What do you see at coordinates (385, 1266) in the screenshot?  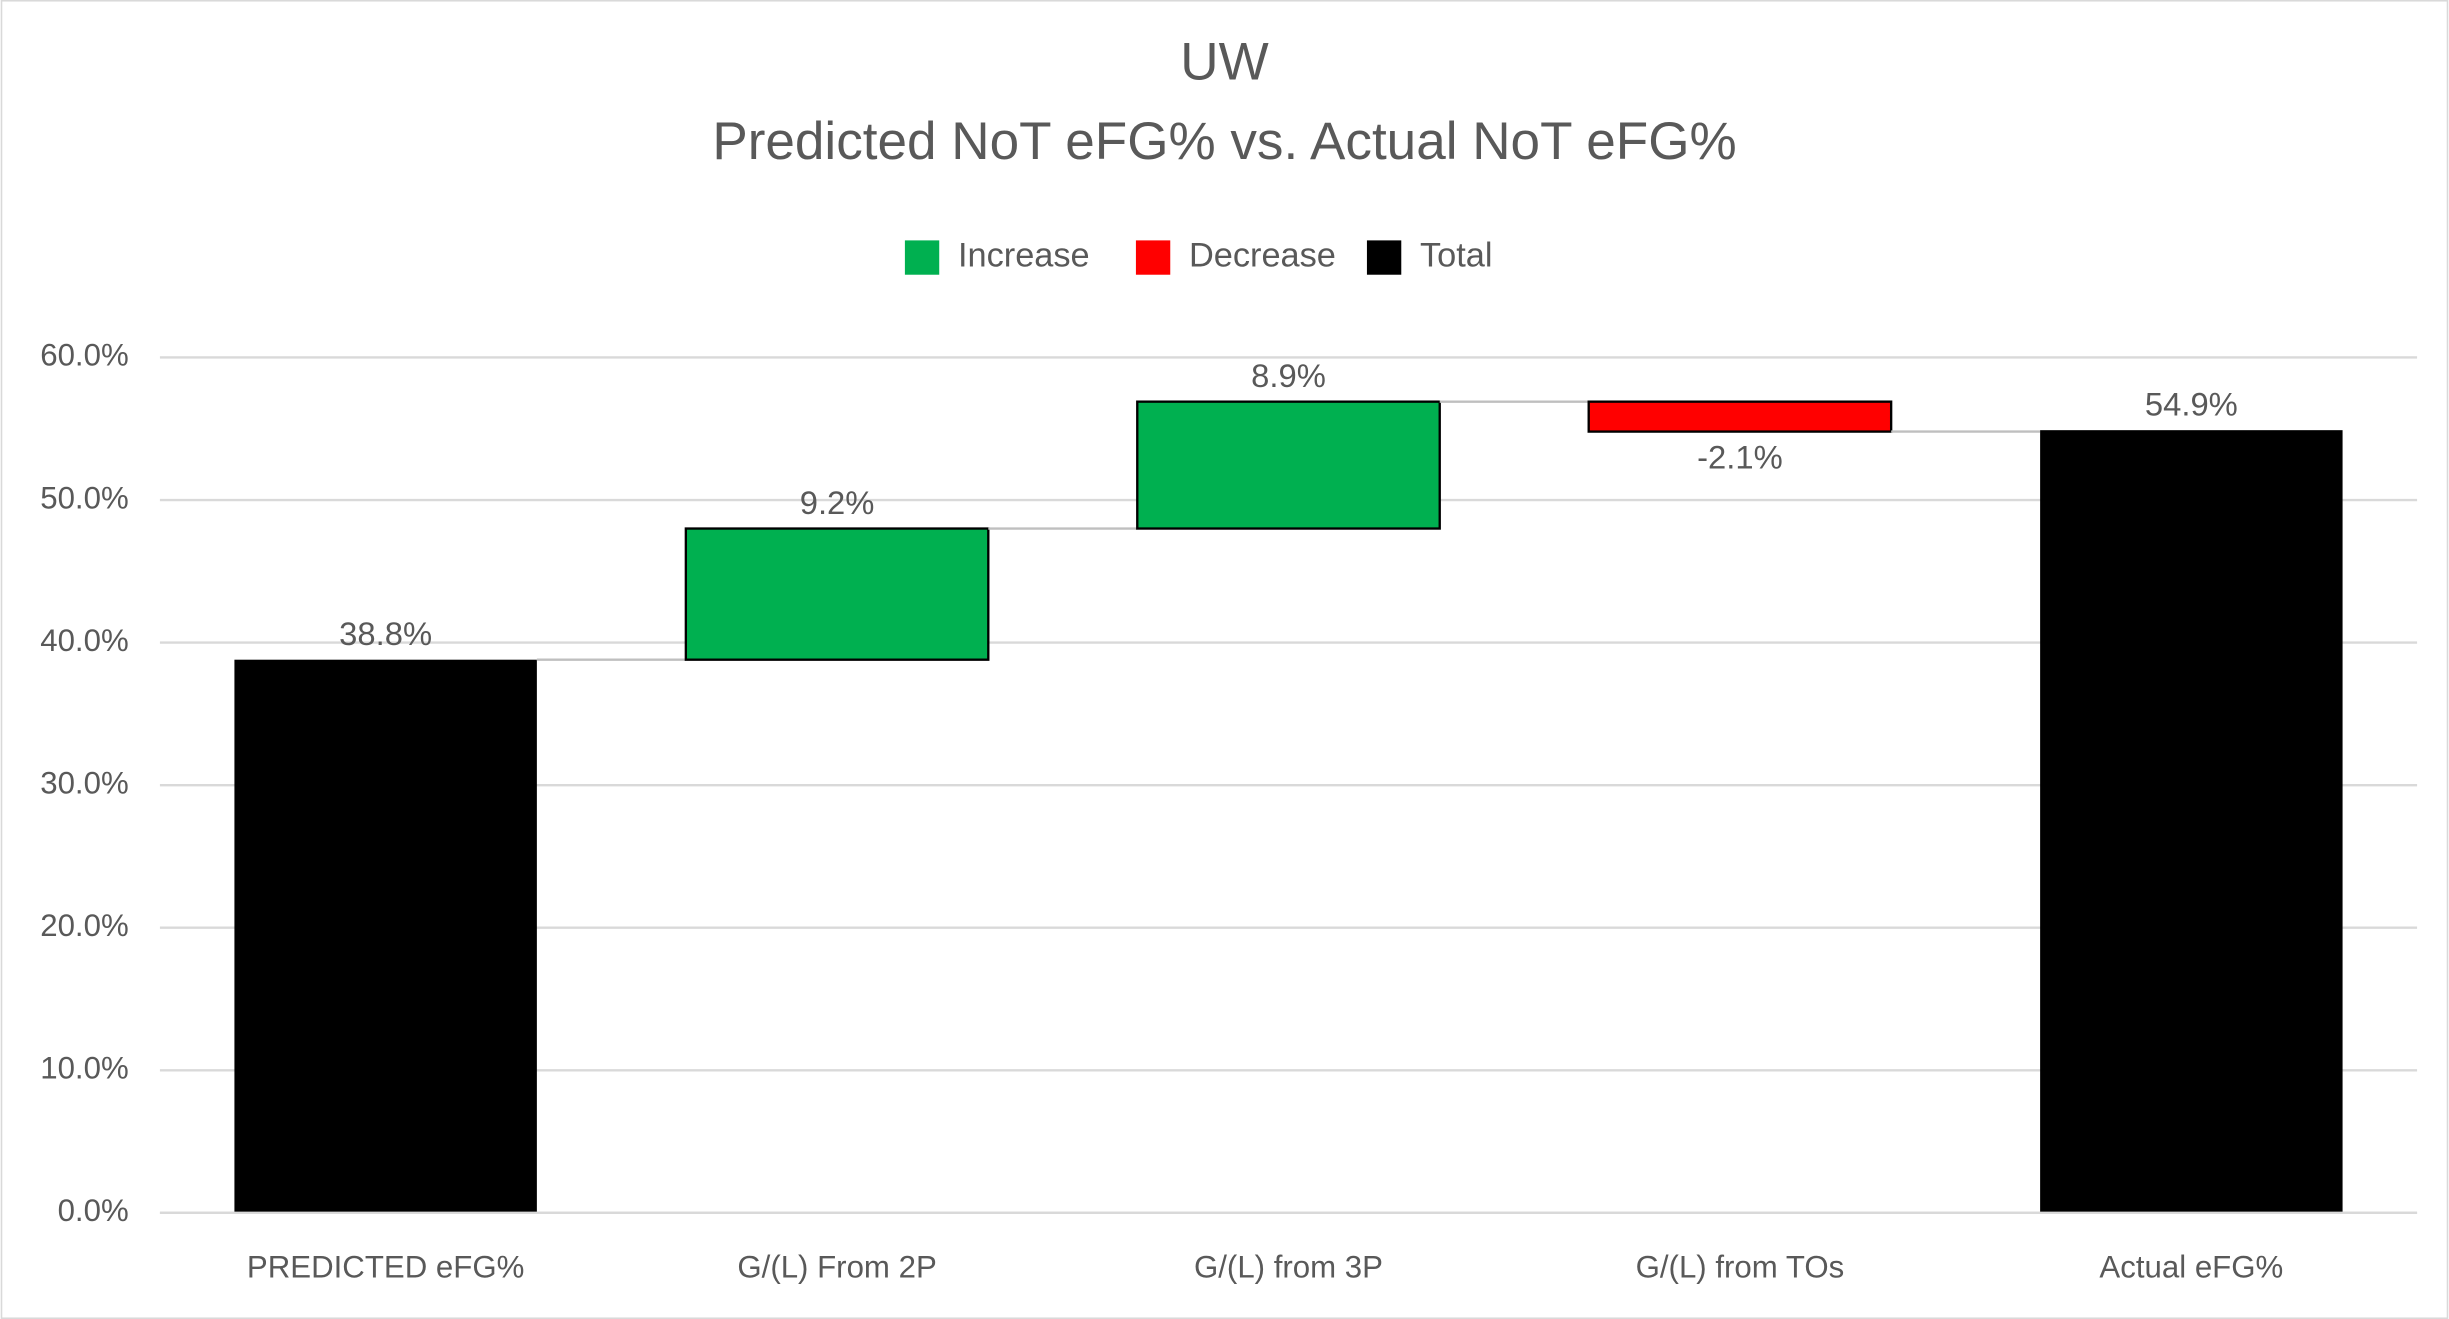 I see `x-tick-label: PREDICTED eFG%` at bounding box center [385, 1266].